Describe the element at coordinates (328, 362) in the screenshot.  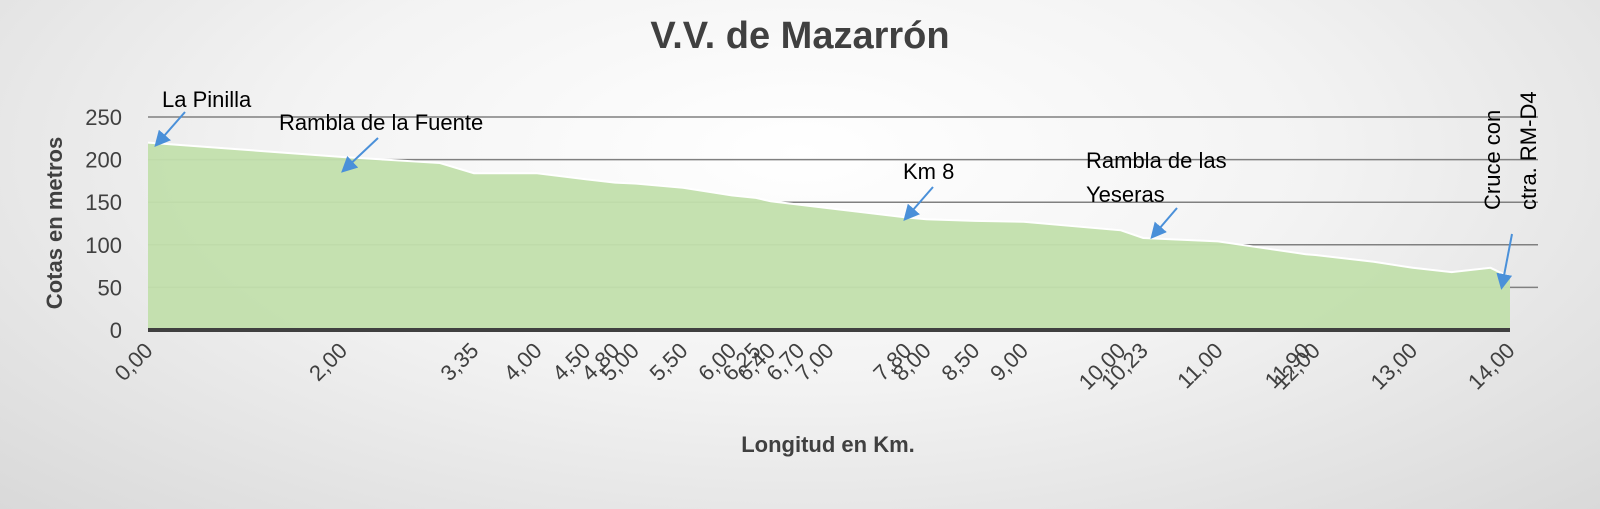
I see `x-tick-label: 2,00` at that location.